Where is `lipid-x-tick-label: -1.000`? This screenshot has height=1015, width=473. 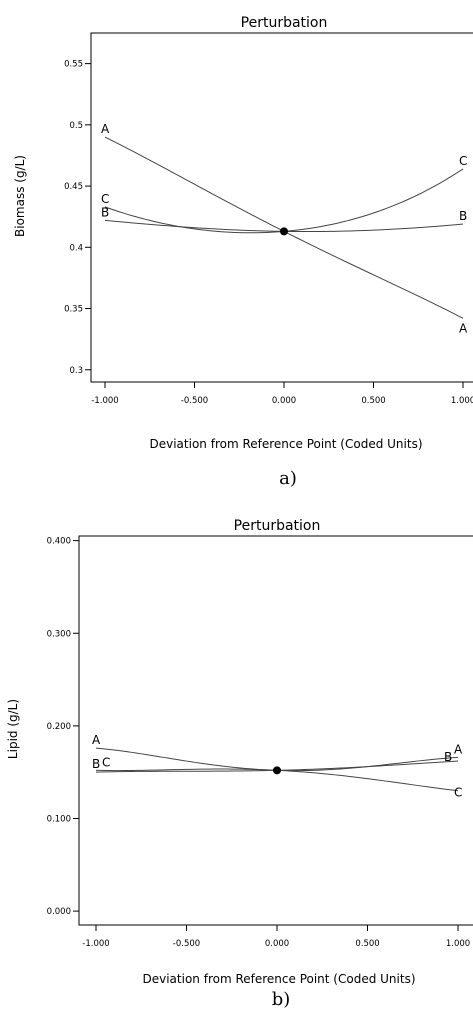
lipid-x-tick-label: -1.000 is located at coordinates (95, 944).